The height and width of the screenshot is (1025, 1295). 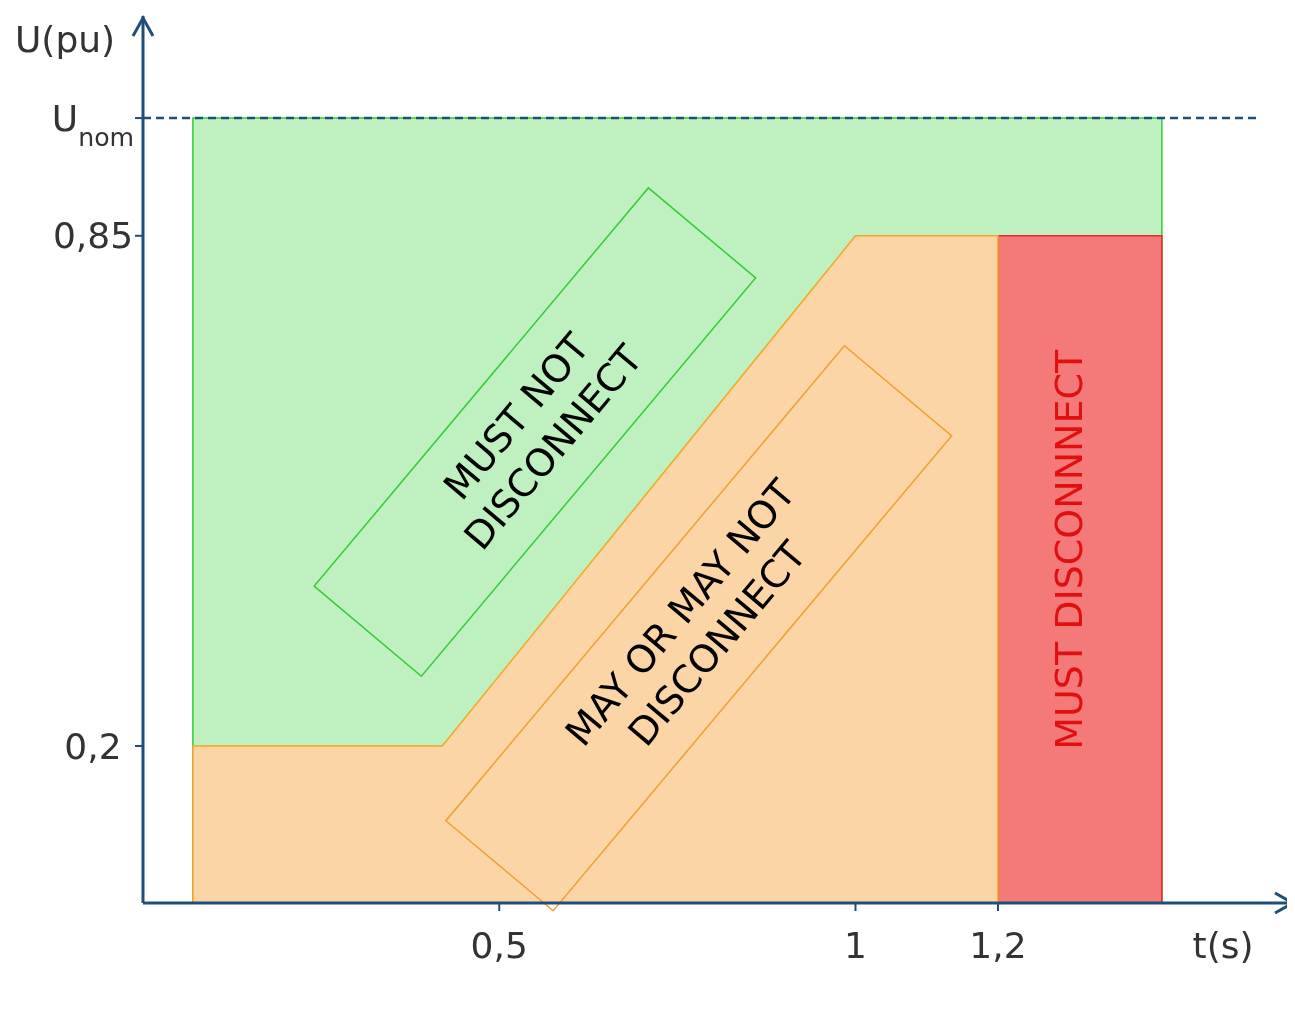 What do you see at coordinates (65, 39) in the screenshot?
I see `y-axis-title: U(pu)` at bounding box center [65, 39].